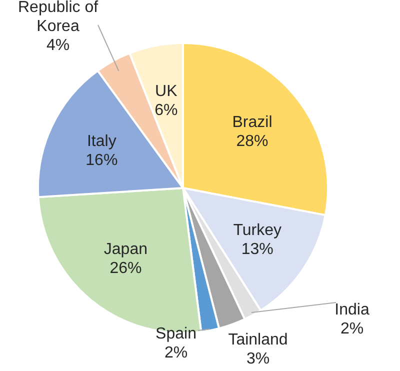  I want to click on slice-label: Italy, so click(101, 141).